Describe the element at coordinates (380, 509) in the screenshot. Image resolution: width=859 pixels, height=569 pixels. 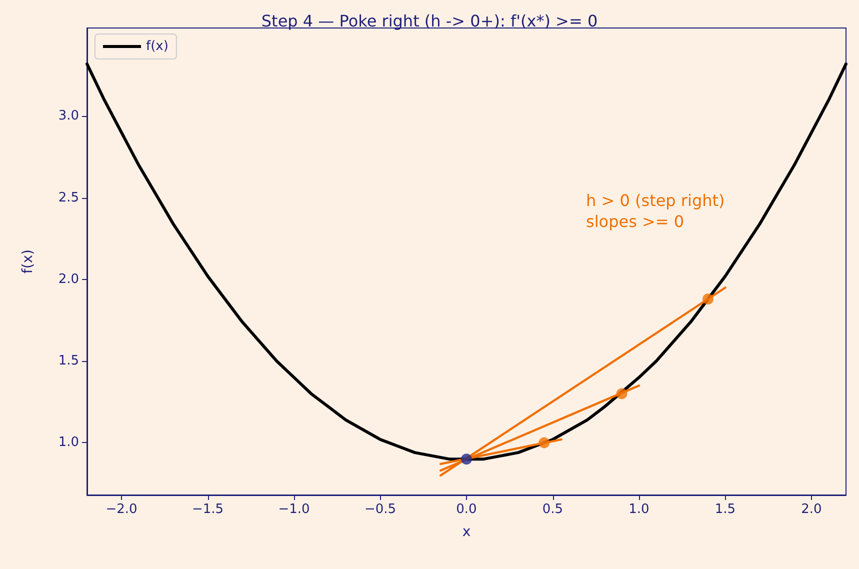
I see `x-tick-label: −0.5` at that location.